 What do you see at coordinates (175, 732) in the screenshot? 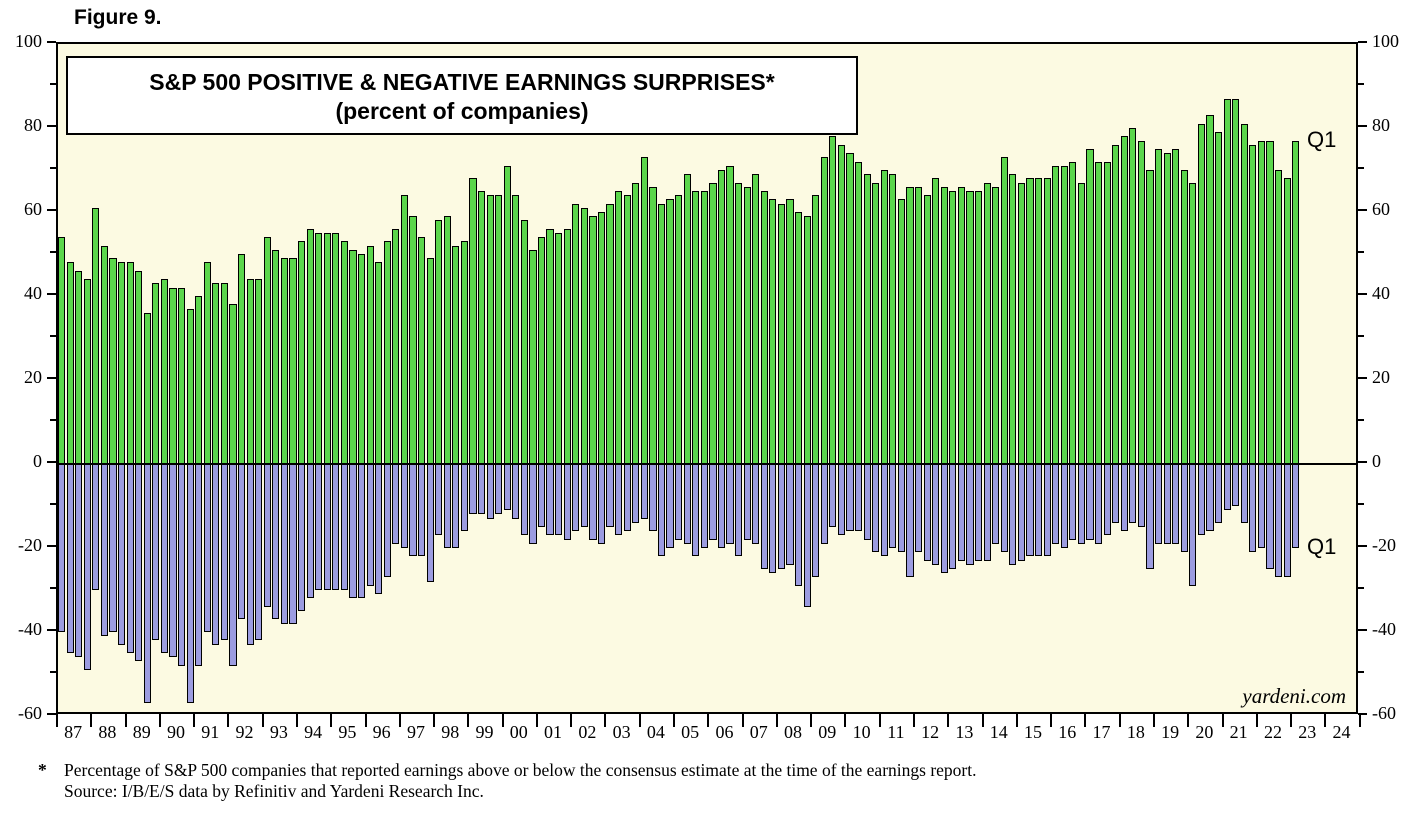
I see `x-axis-year-label: 90` at bounding box center [175, 732].